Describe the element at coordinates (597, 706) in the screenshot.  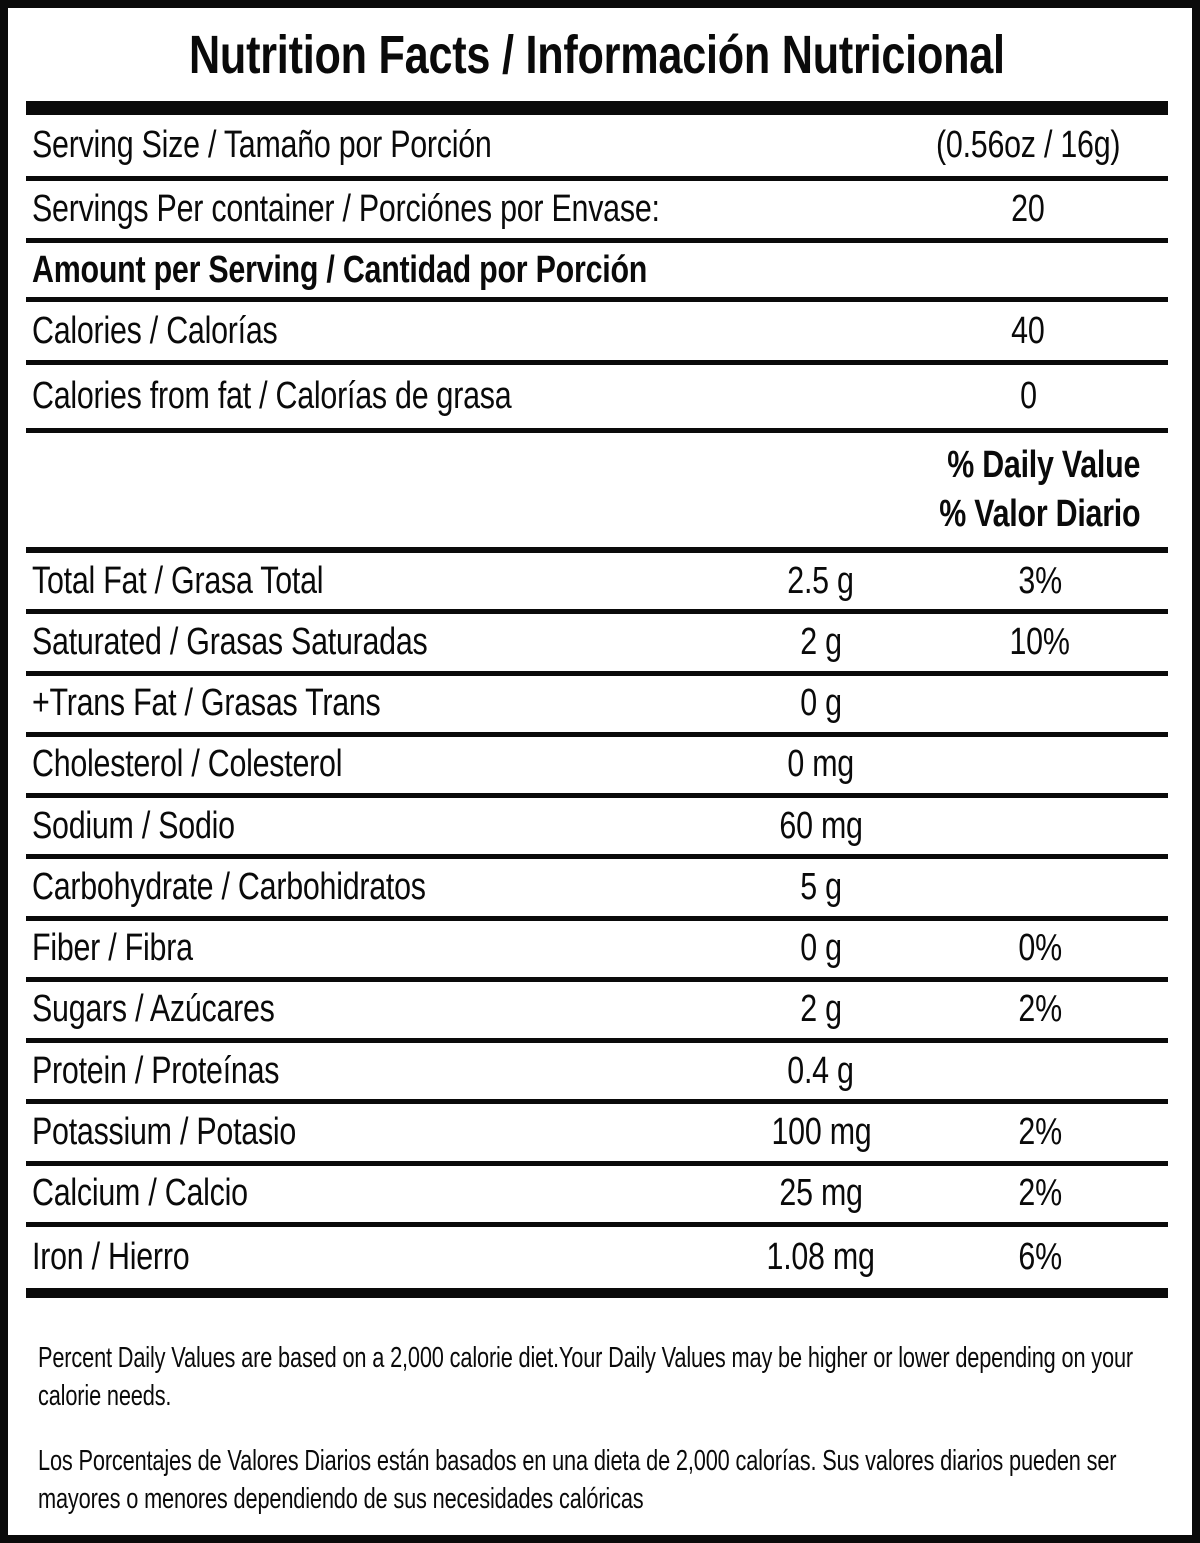
I see `row-trans-fat: +Trans Fat / Grasas Trans 0 g` at that location.